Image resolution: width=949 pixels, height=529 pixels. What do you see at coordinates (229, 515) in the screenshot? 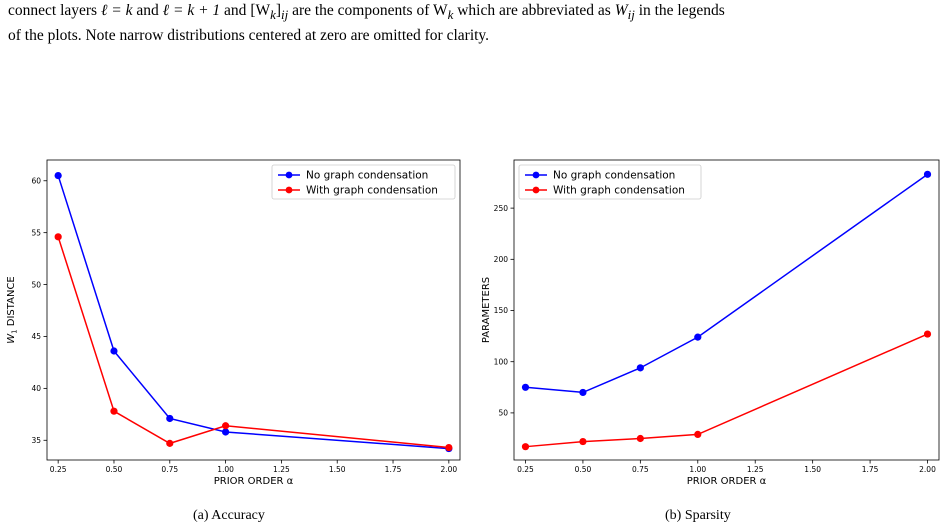
I see `subcaption-accuracy: (a) Accuracy` at bounding box center [229, 515].